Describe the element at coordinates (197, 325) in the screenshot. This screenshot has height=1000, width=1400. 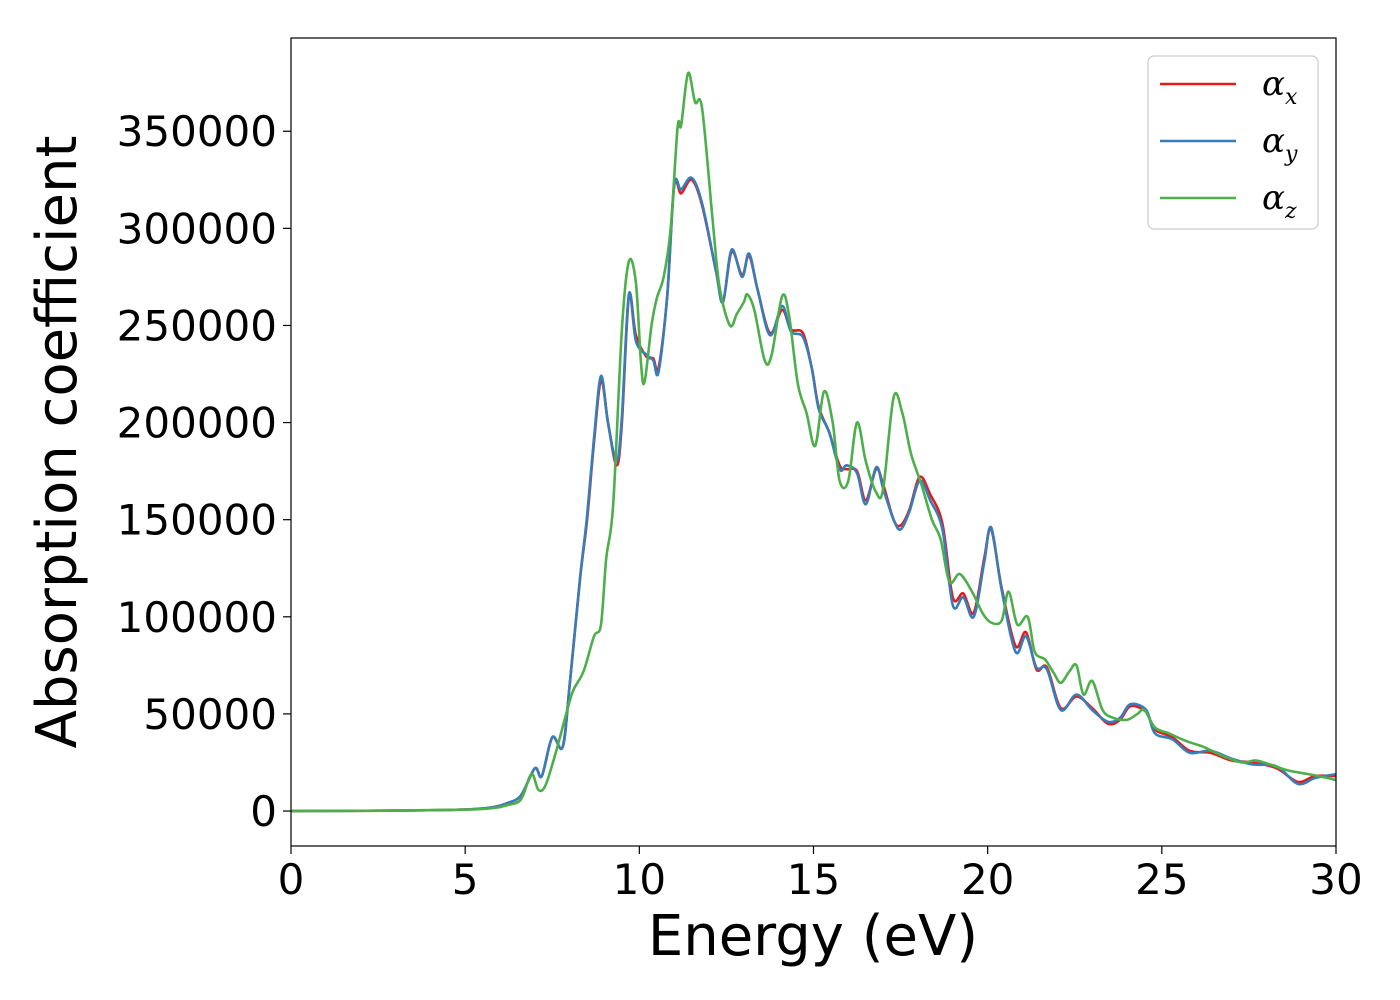
I see `y-tick-label: 250000` at that location.